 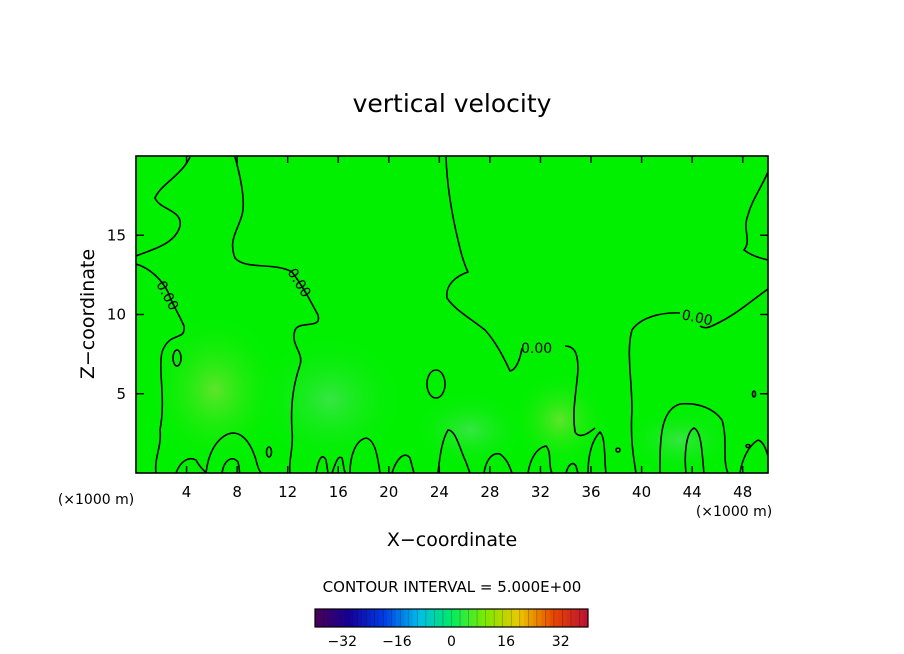 What do you see at coordinates (590, 492) in the screenshot?
I see `x-tick-label: 36` at bounding box center [590, 492].